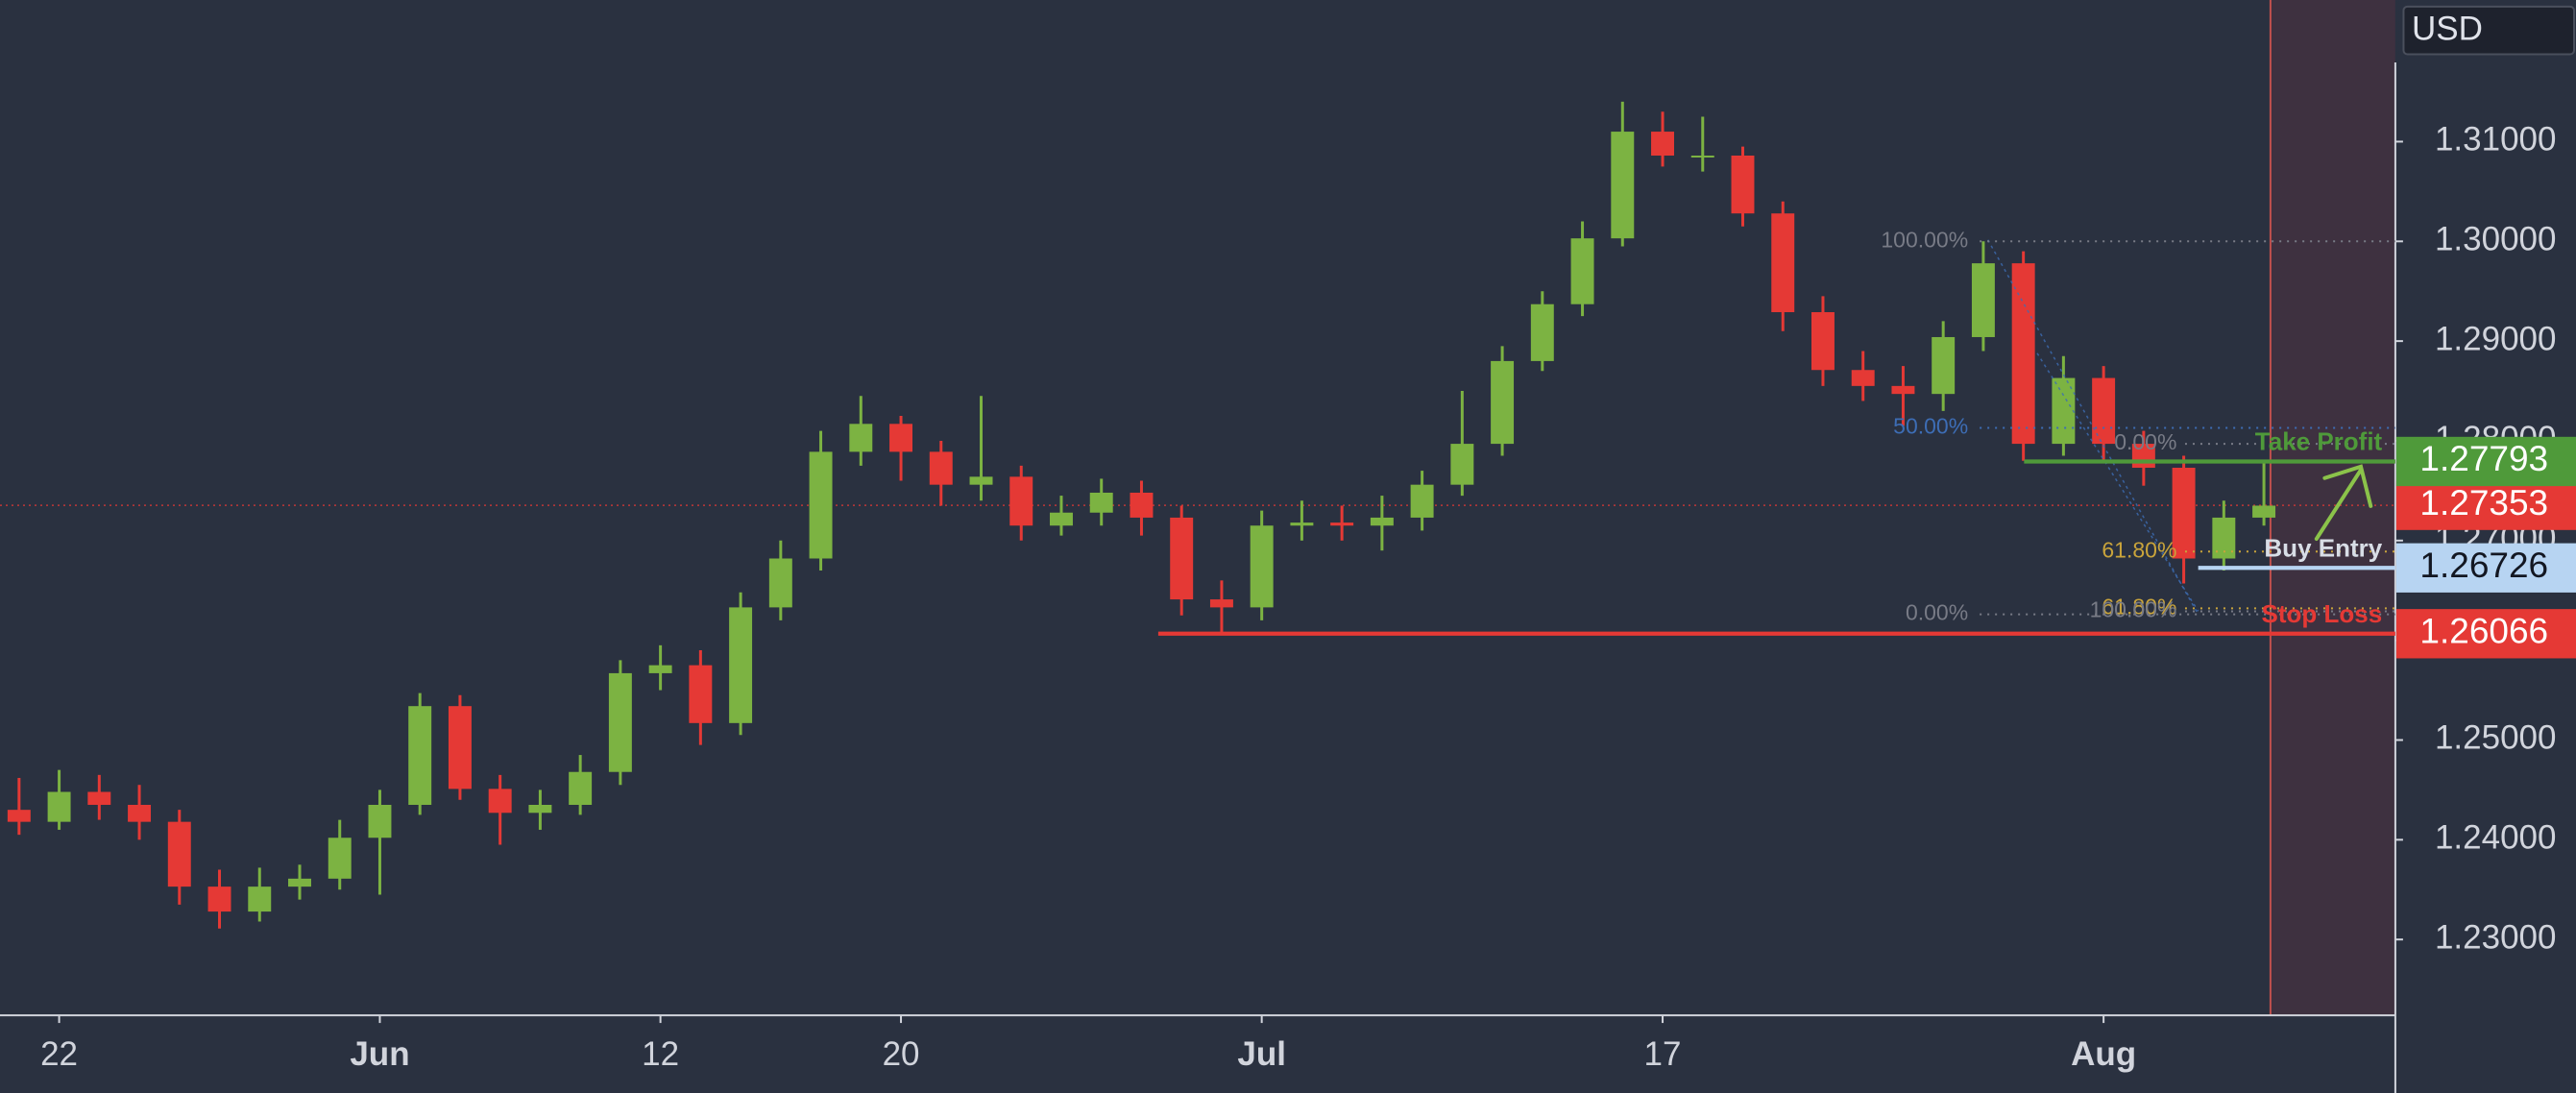 The width and height of the screenshot is (2576, 1093). I want to click on currency-box, so click(2488, 30).